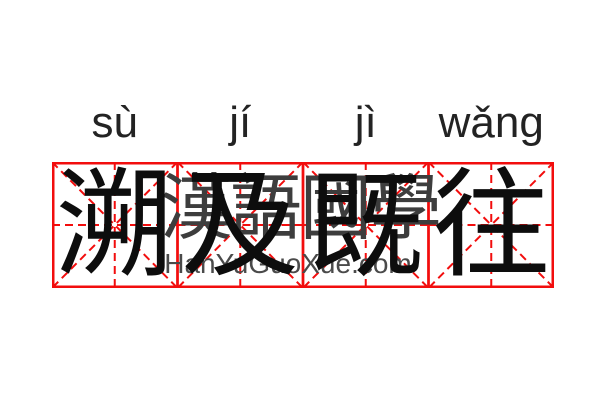  I want to click on pinyin-syllable-3: jì, so click(365, 122).